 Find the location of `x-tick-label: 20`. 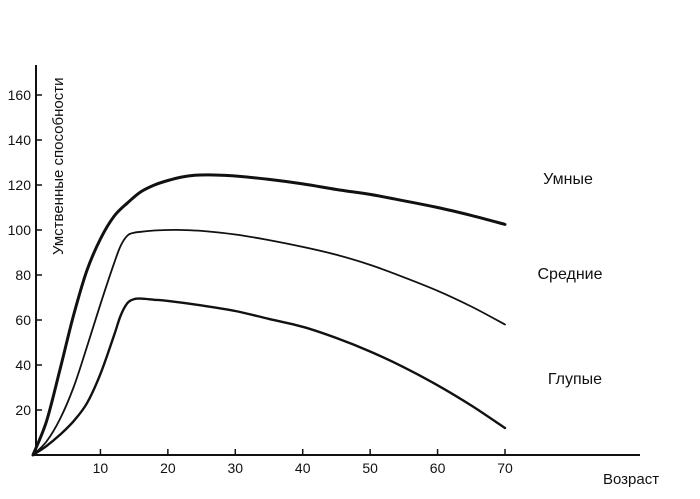

x-tick-label: 20 is located at coordinates (168, 468).